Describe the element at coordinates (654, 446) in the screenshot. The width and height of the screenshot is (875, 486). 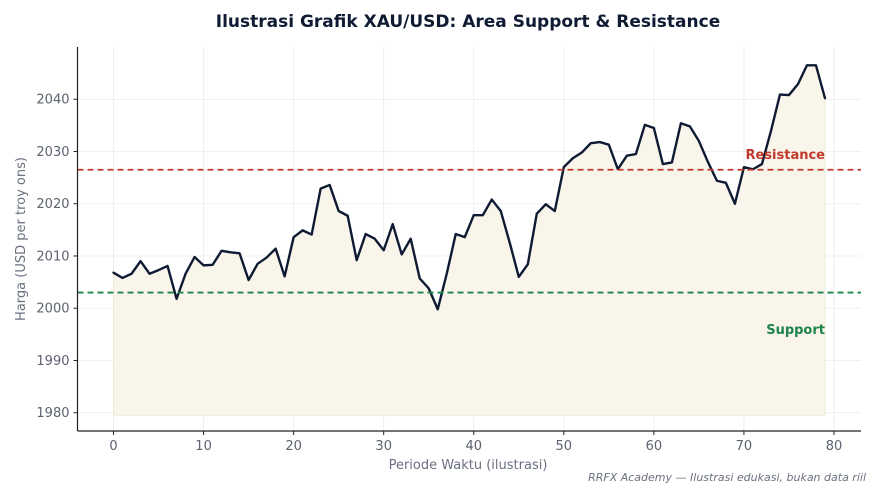
I see `x-tick-label: 60` at that location.